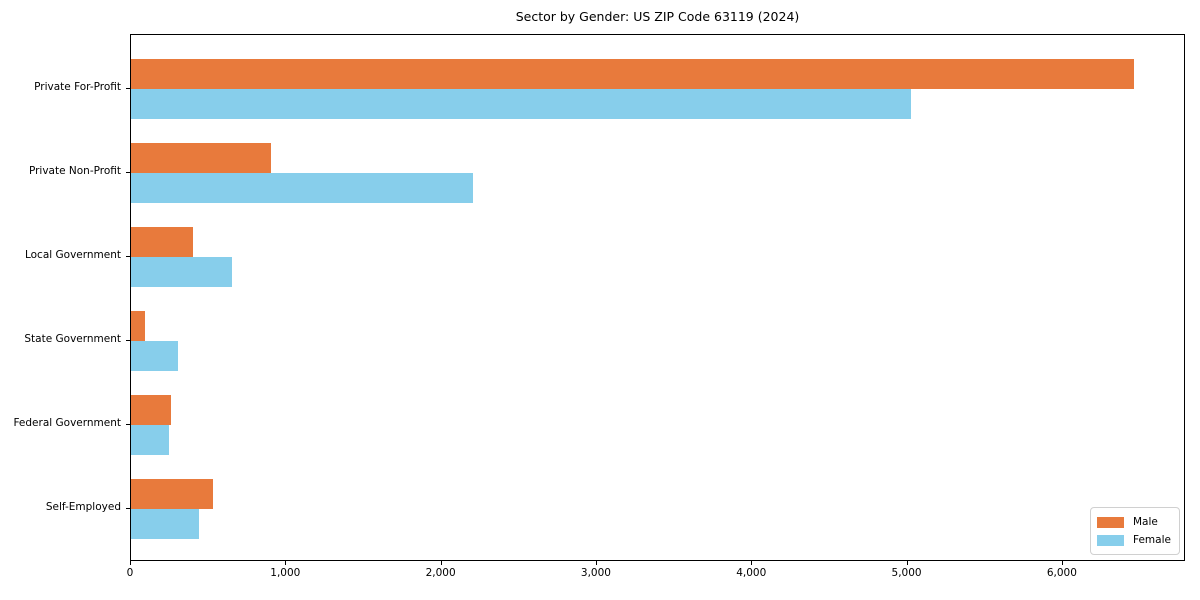  What do you see at coordinates (150, 440) in the screenshot?
I see `bar-female-federal-government` at bounding box center [150, 440].